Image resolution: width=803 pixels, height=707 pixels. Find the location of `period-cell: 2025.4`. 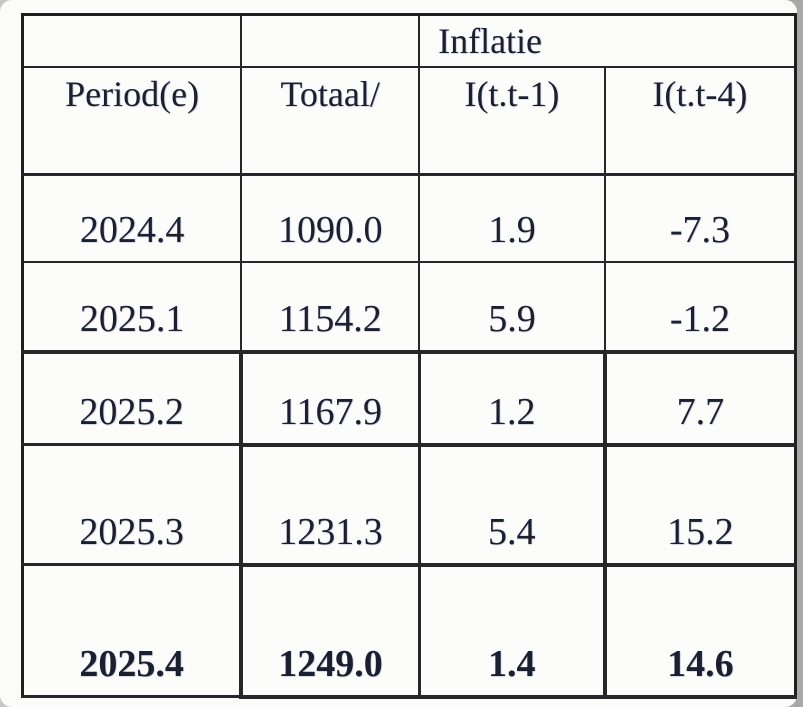

period-cell: 2025.4 is located at coordinates (132, 630).